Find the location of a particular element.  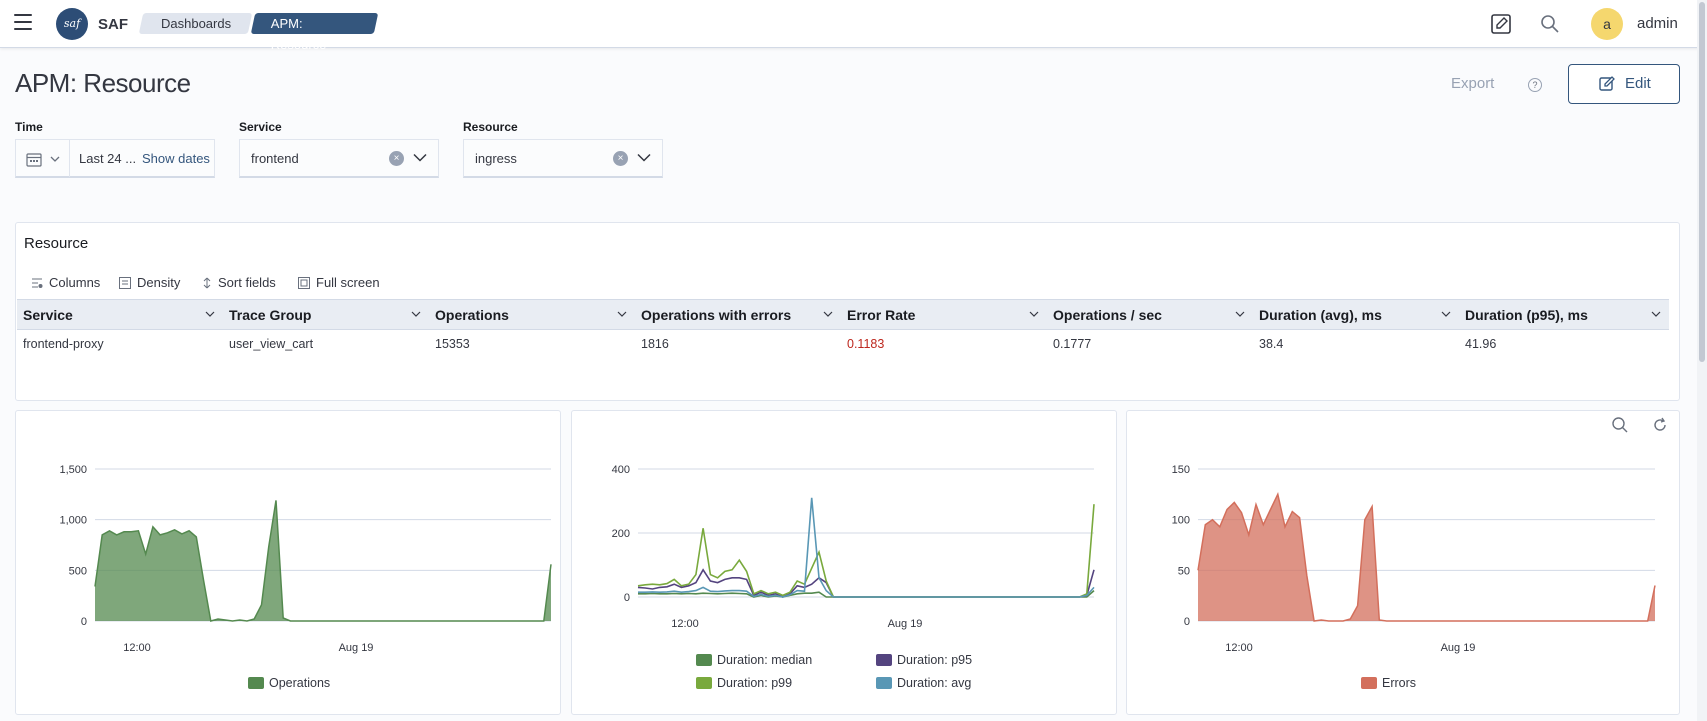

resource-clear-icon: × is located at coordinates (620, 158).